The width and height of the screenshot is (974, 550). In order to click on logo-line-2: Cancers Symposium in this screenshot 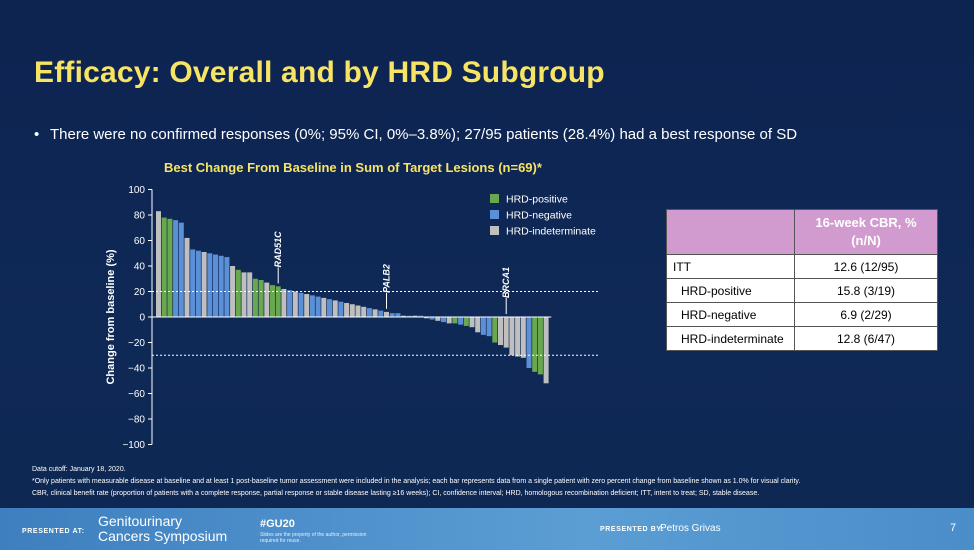, I will do `click(163, 536)`.